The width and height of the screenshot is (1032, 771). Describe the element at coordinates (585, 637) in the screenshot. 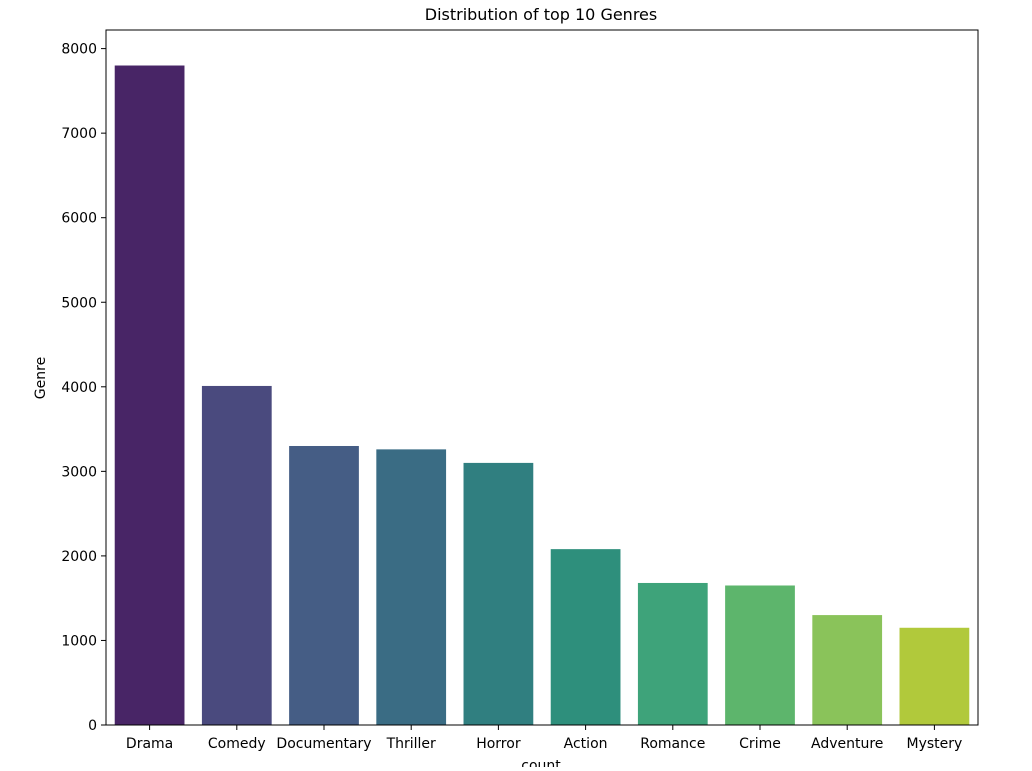

I see `bar-action` at that location.